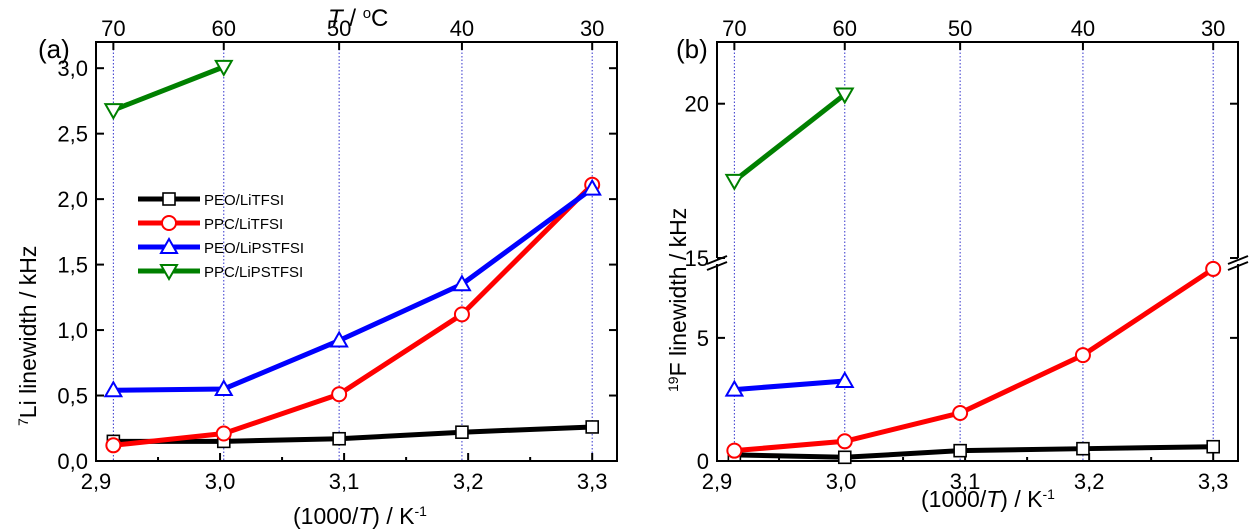 This screenshot has height=529, width=1253. I want to click on series-line-peo-litfsi, so click(974, 452).